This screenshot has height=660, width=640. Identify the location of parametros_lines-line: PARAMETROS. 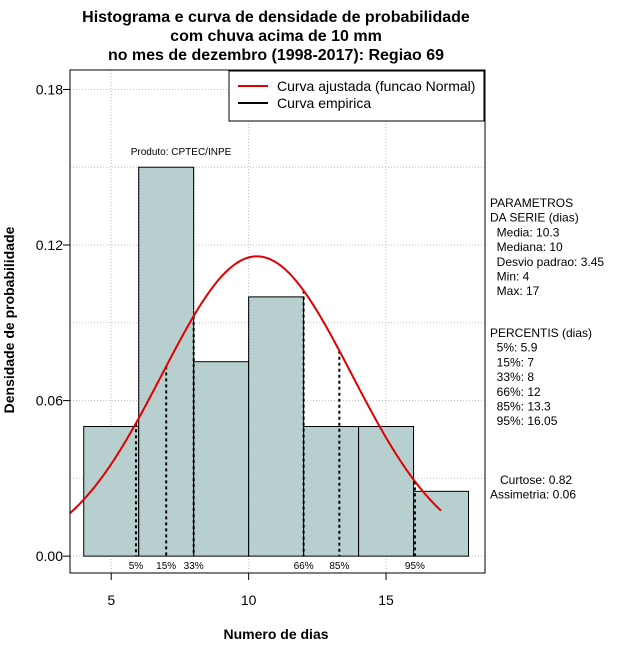
(531, 203).